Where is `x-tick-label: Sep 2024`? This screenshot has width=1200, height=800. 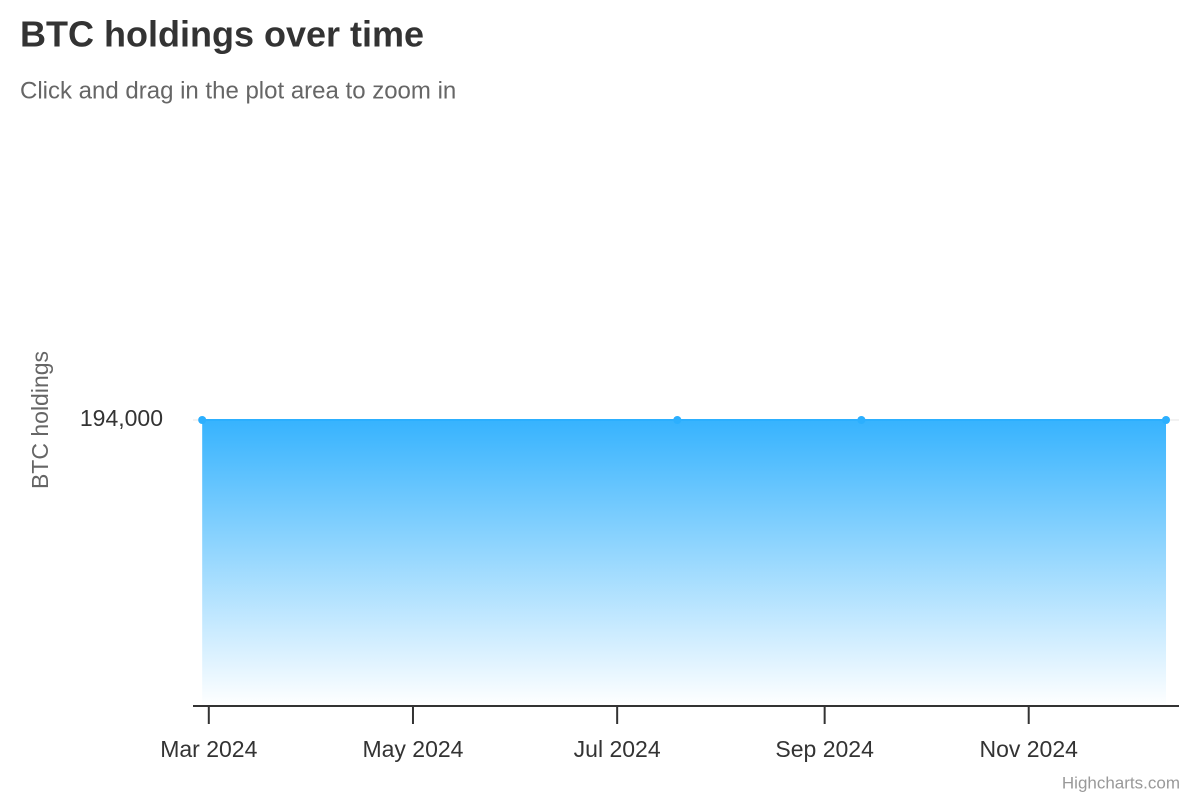
x-tick-label: Sep 2024 is located at coordinates (824, 749).